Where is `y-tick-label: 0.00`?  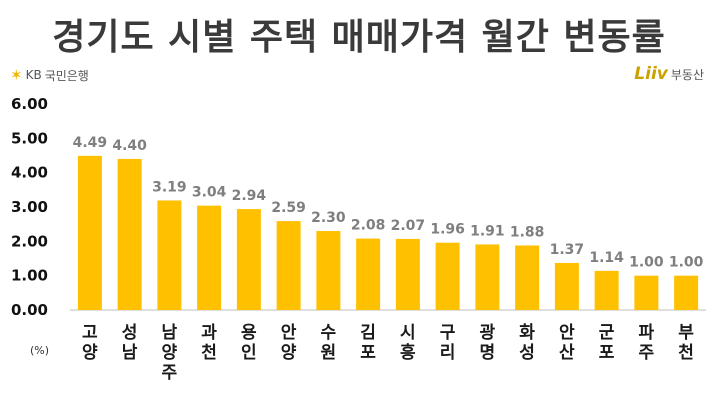
y-tick-label: 0.00 is located at coordinates (29, 310).